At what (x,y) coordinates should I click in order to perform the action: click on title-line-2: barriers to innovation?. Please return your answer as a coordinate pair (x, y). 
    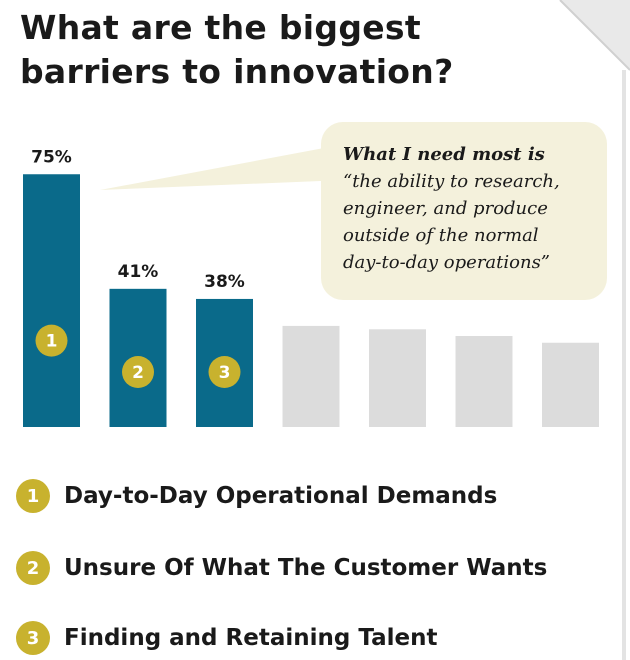
    Looking at the image, I should click on (237, 71).